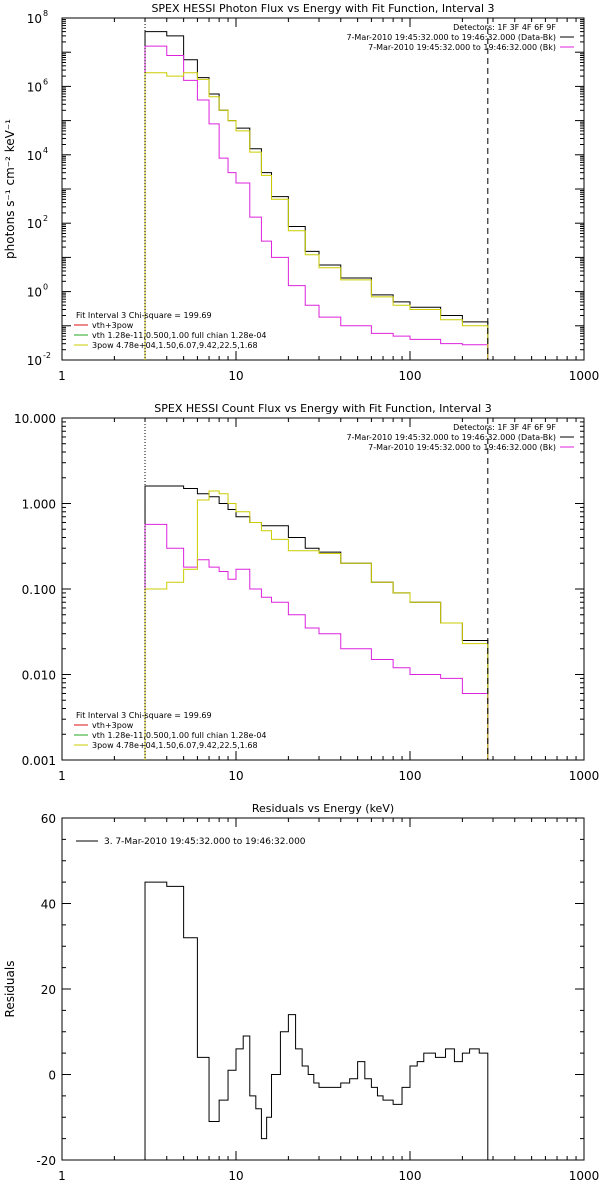 The height and width of the screenshot is (1204, 600). What do you see at coordinates (52, 1076) in the screenshot?
I see `y-tick-label: 0` at bounding box center [52, 1076].